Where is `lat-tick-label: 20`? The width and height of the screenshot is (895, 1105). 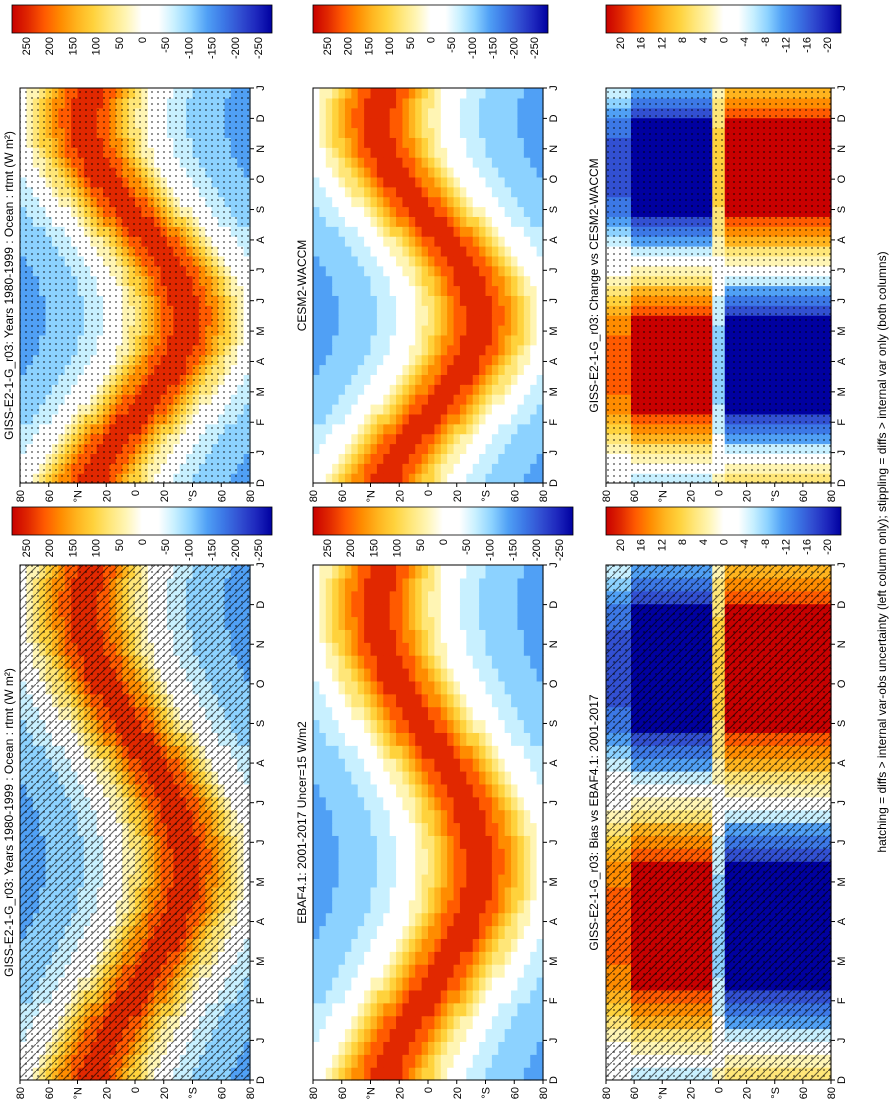
lat-tick-label: 20 is located at coordinates (165, 496).